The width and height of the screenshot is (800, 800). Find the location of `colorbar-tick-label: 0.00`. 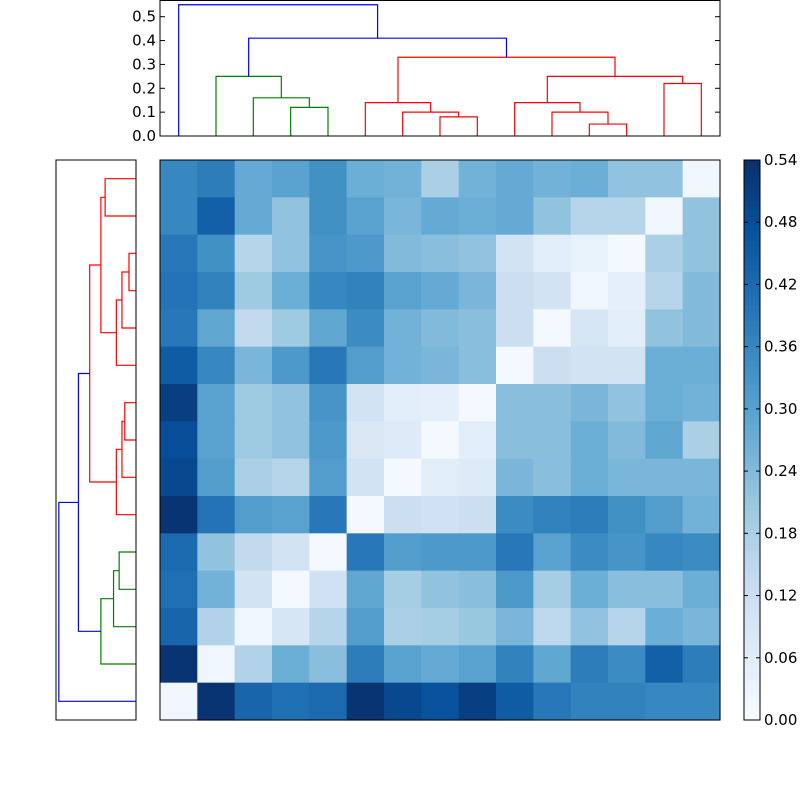

colorbar-tick-label: 0.00 is located at coordinates (780, 720).